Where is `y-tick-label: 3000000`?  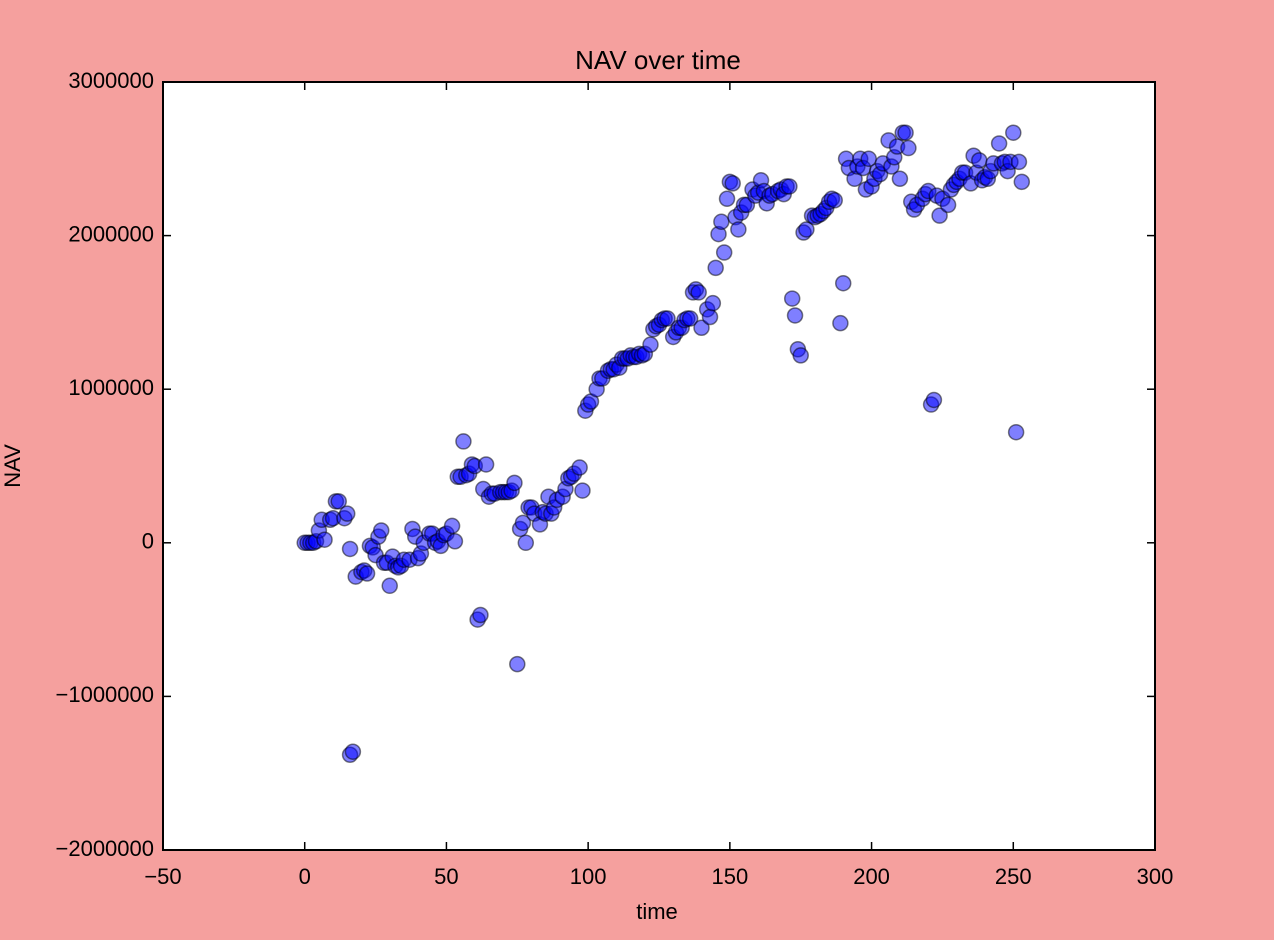 y-tick-label: 3000000 is located at coordinates (111, 80).